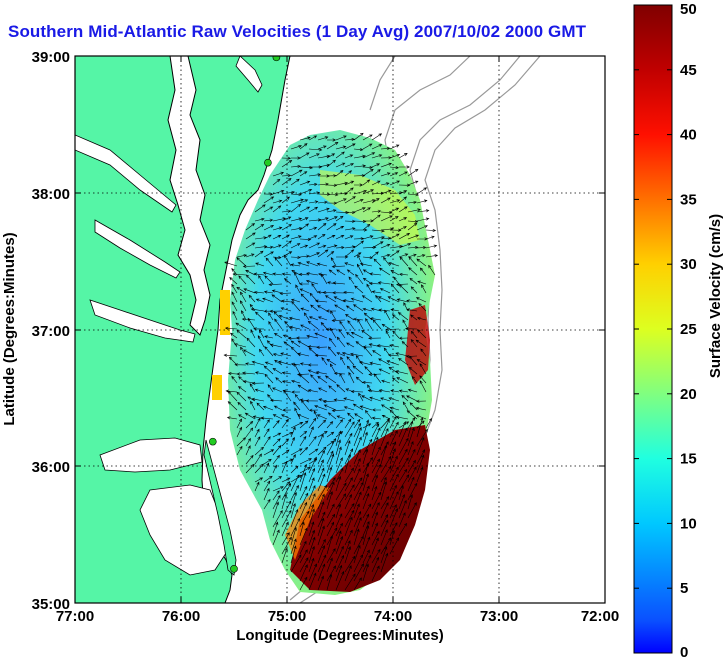 The width and height of the screenshot is (724, 659). What do you see at coordinates (499, 616) in the screenshot?
I see `x-tick-label: 73:00` at bounding box center [499, 616].